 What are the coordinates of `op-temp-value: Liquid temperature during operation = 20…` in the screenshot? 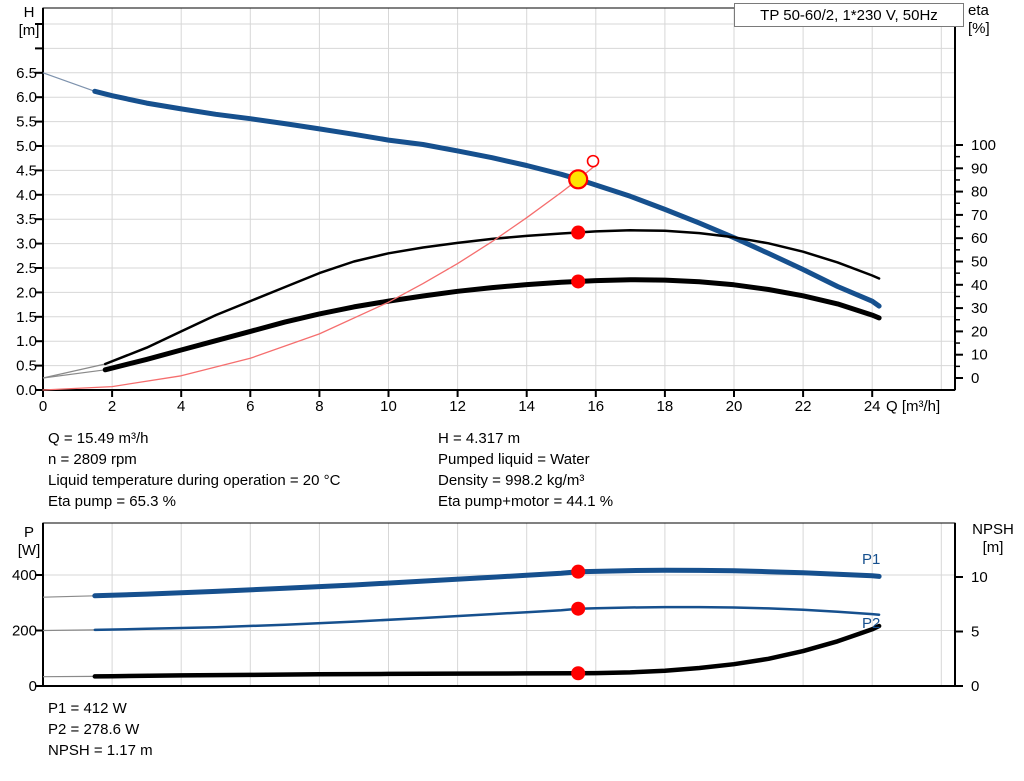 It's located at (194, 480).